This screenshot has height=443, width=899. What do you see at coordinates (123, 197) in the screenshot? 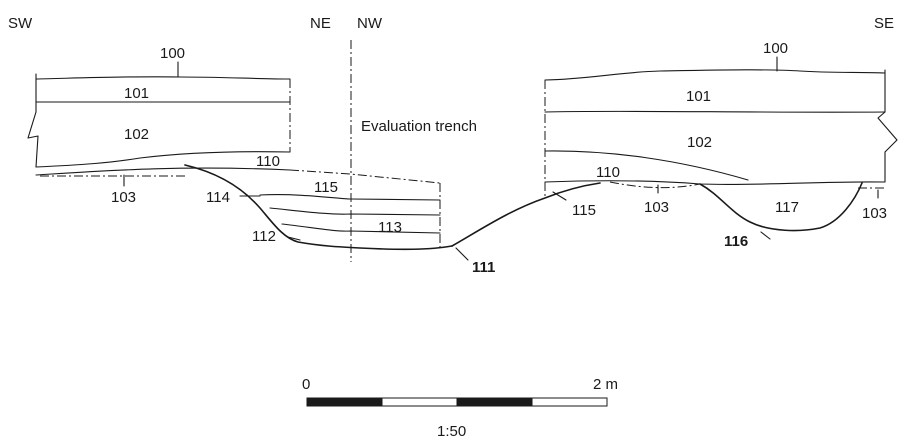
I see `layer-103-left: 103` at bounding box center [123, 197].